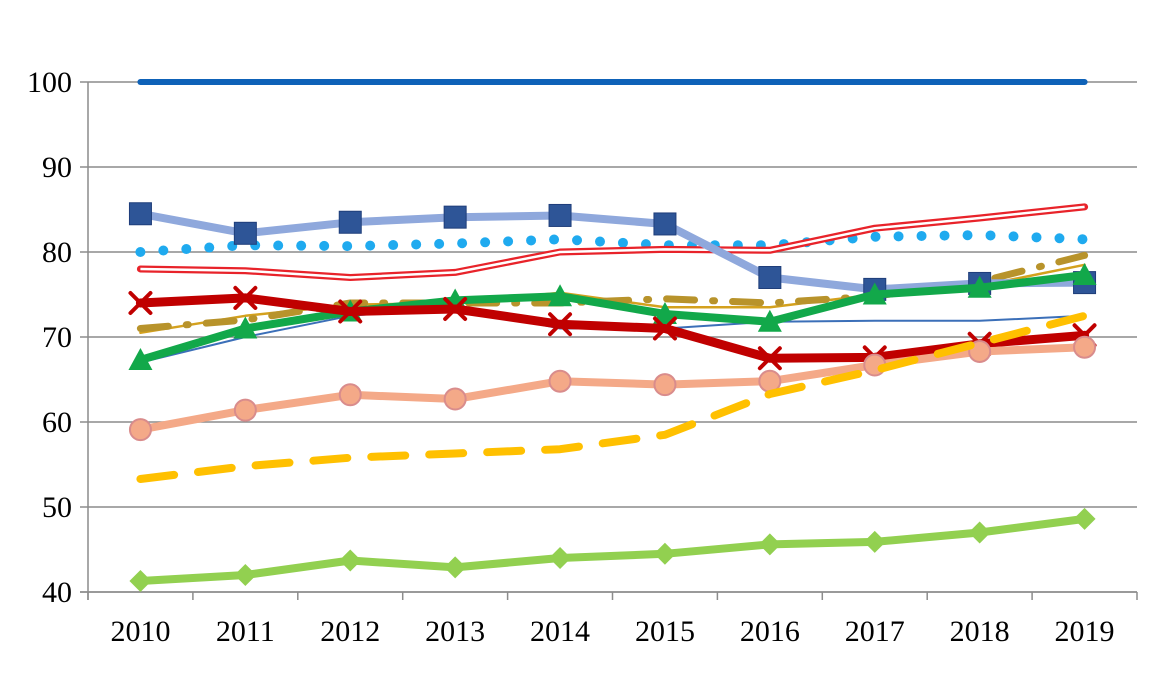 The image size is (1169, 675). Describe the element at coordinates (57, 422) in the screenshot. I see `y-tick-label-60: 60` at that location.